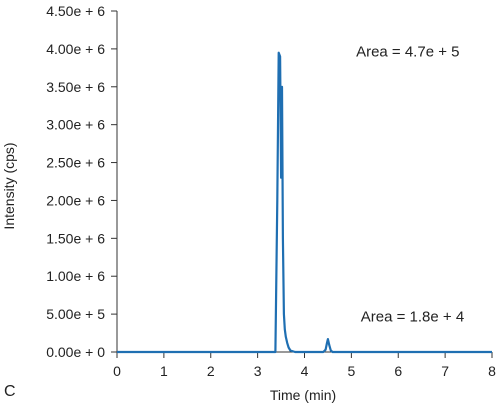 Image resolution: width=500 pixels, height=406 pixels. I want to click on x-tick-label: 5, so click(351, 371).